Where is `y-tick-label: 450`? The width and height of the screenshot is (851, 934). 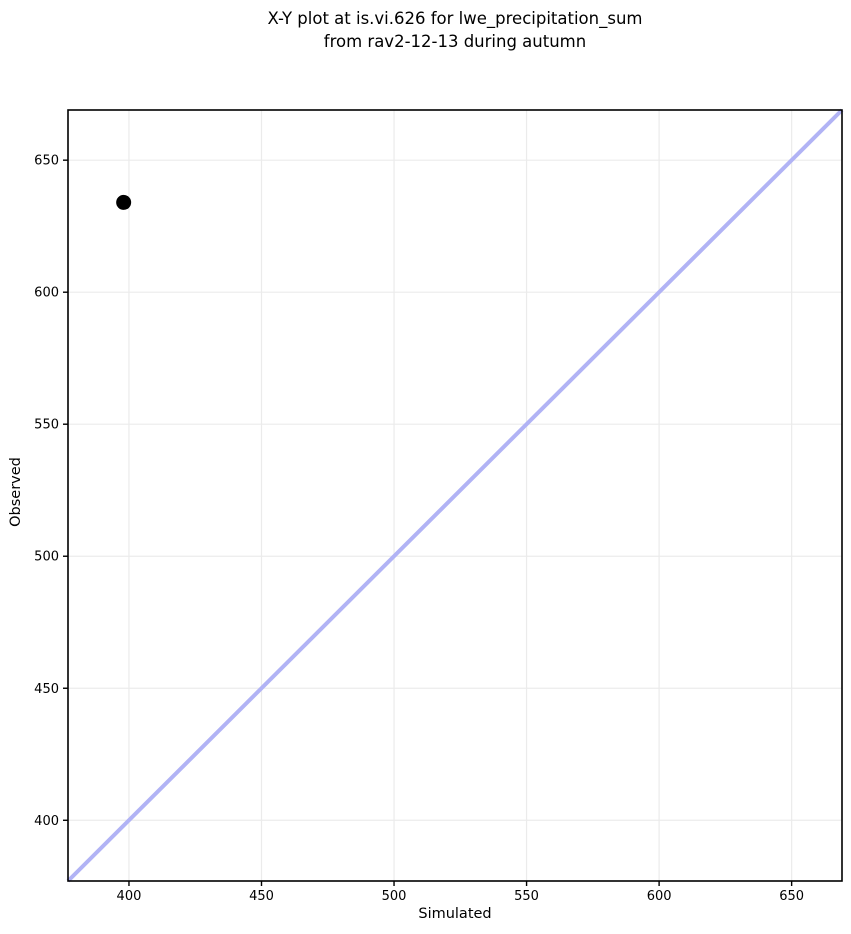
y-tick-label: 450 is located at coordinates (46, 689).